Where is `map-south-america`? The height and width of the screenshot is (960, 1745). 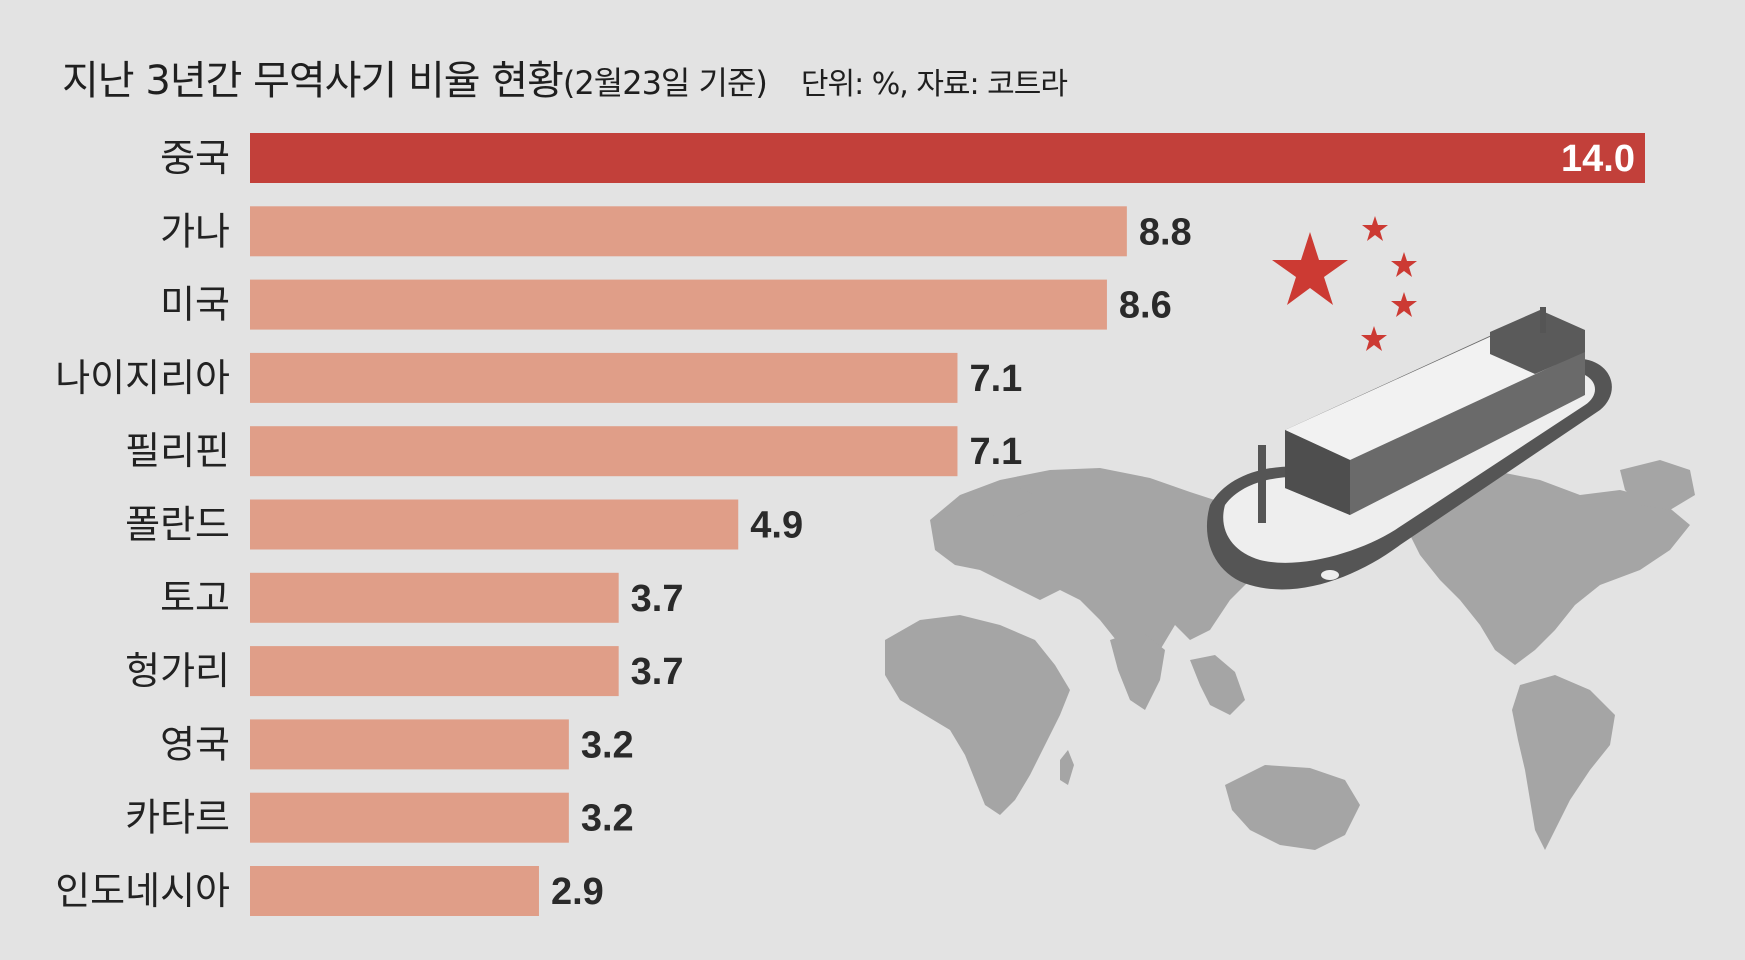
map-south-america is located at coordinates (1563, 762).